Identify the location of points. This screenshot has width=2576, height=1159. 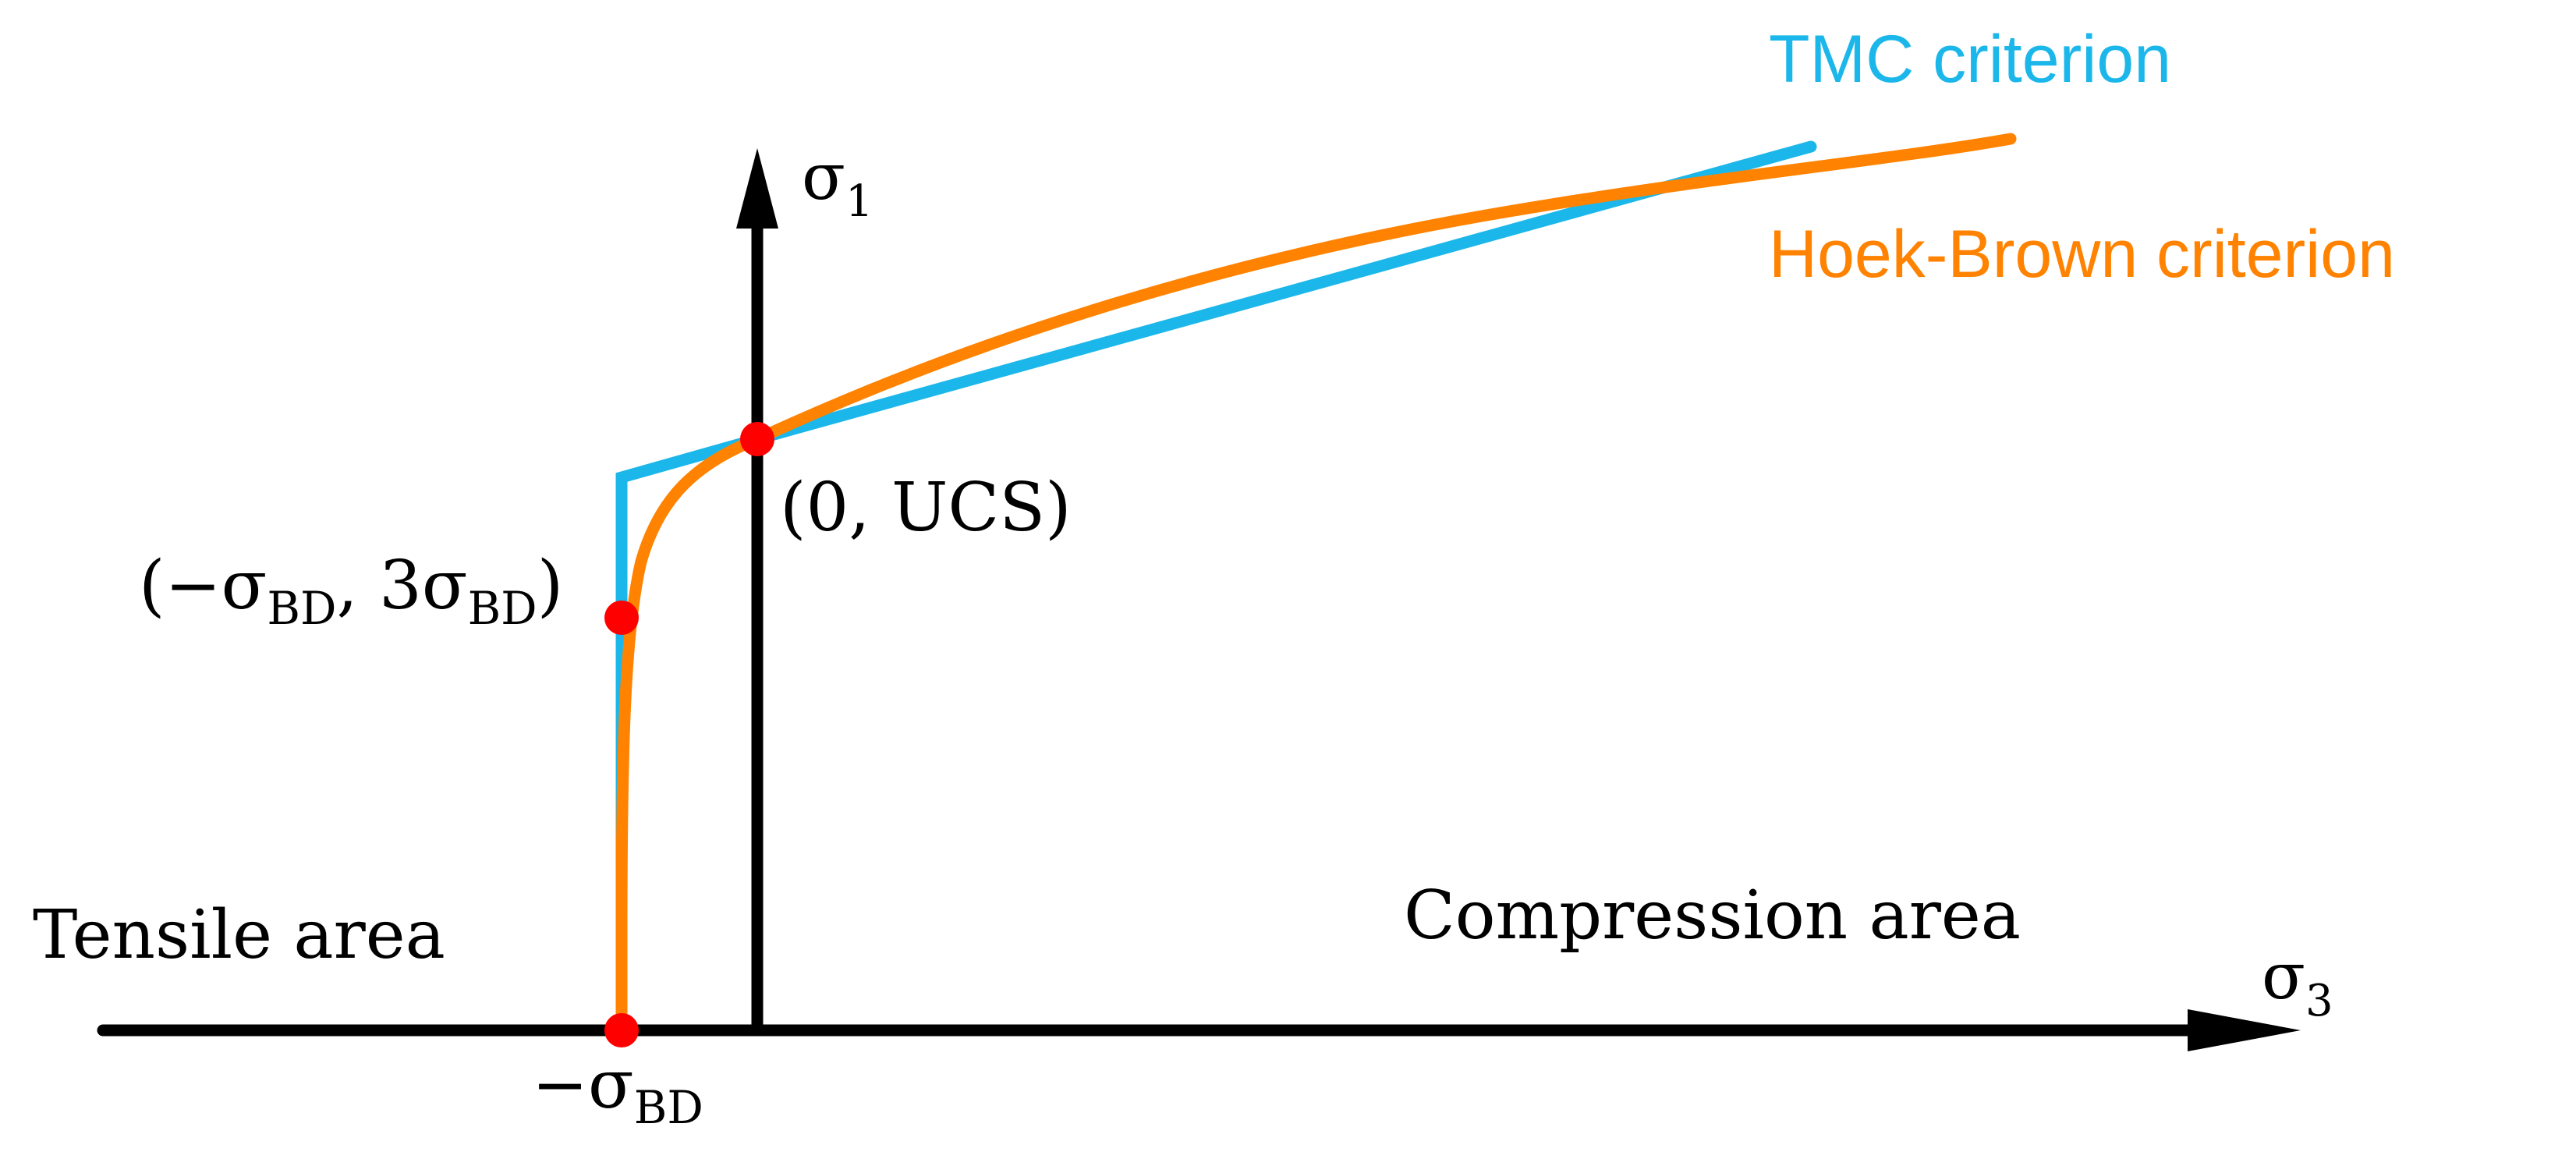
(689, 734).